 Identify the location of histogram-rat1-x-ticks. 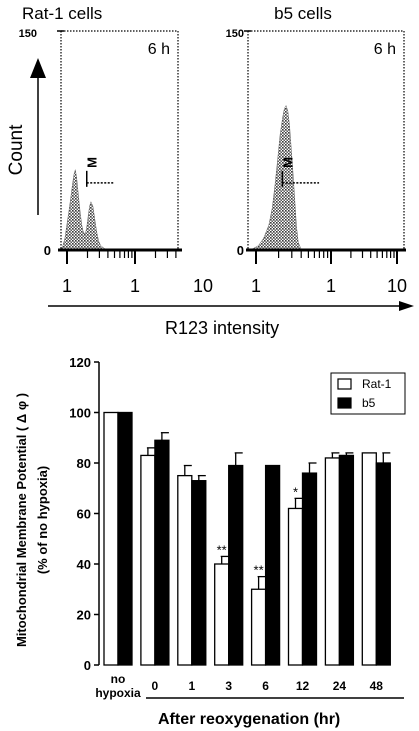
(121, 257).